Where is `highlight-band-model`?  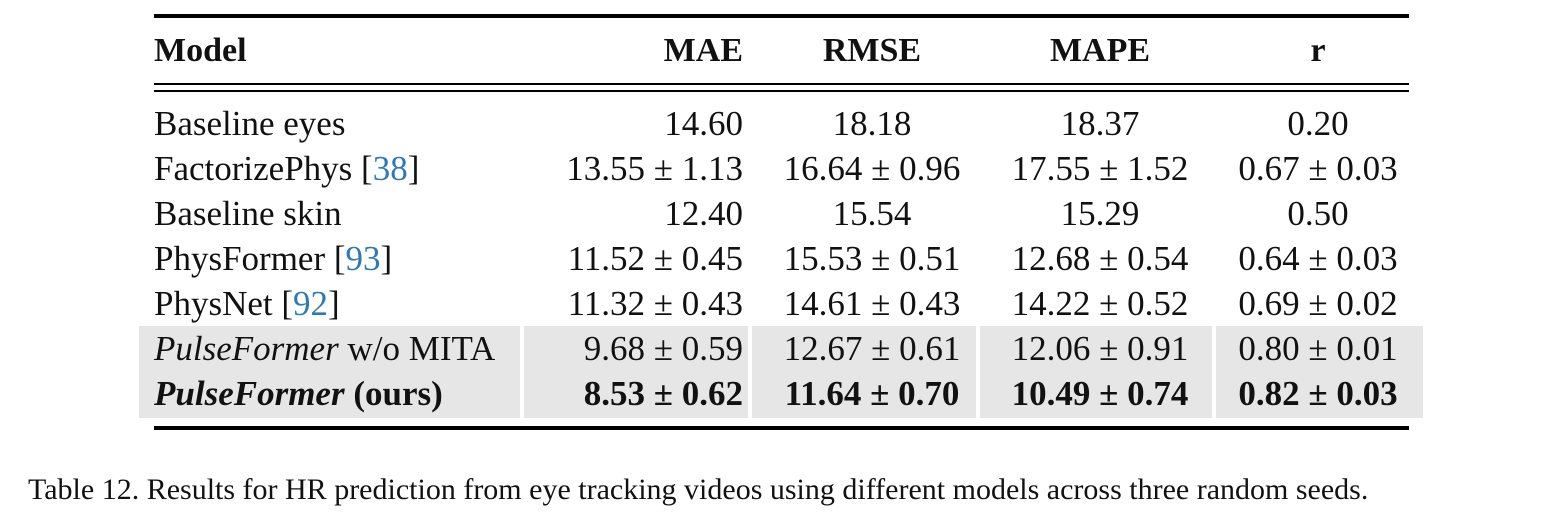 highlight-band-model is located at coordinates (329, 372).